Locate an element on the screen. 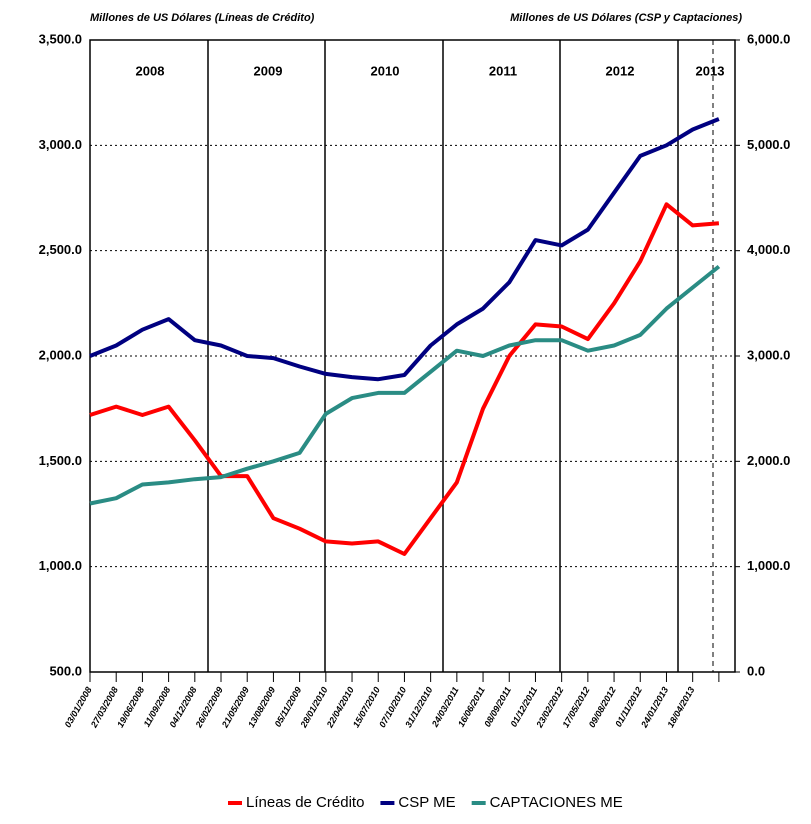  y2-tick-label: 3,000.0 is located at coordinates (768, 354).